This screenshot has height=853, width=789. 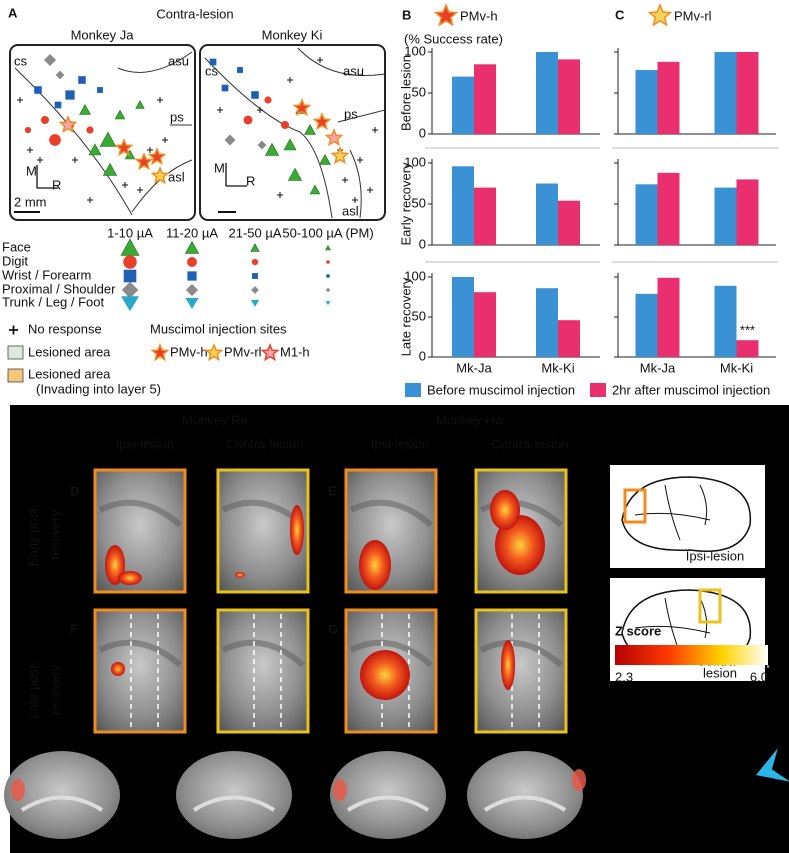 I want to click on label: Contra-lesion, so click(x=264, y=443).